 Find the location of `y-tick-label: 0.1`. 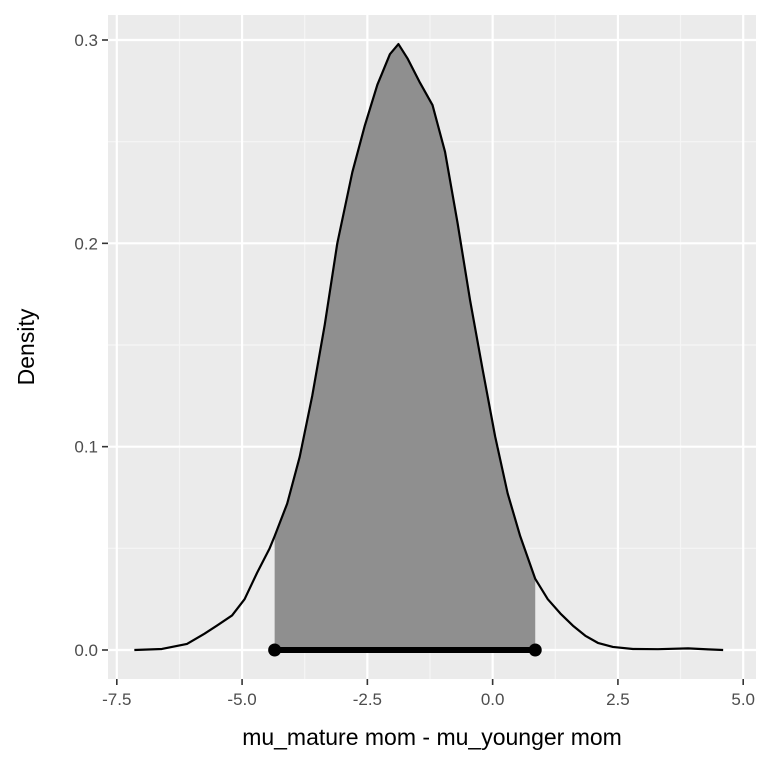

y-tick-label: 0.1 is located at coordinates (86, 447).